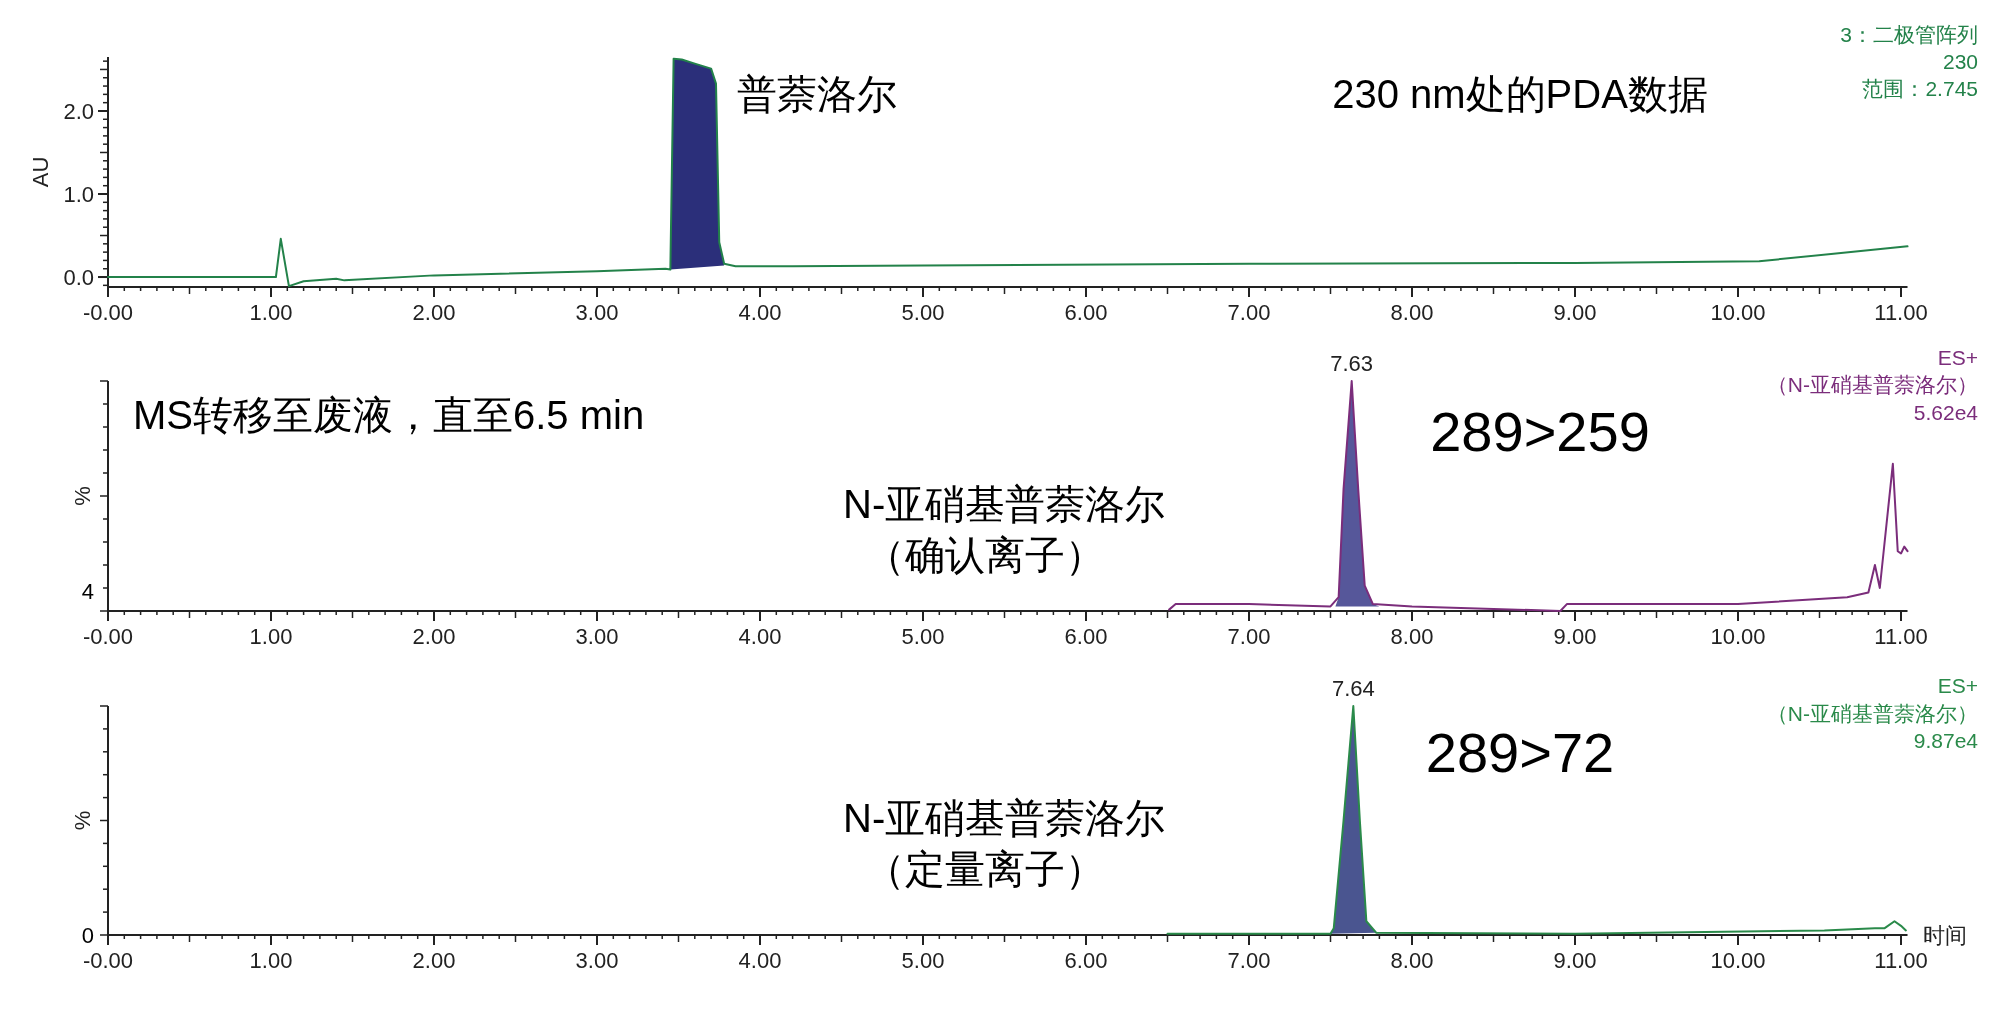 The height and width of the screenshot is (1013, 2000). Describe the element at coordinates (985, 555) in the screenshot. I see `annotation: （确认离子）` at that location.